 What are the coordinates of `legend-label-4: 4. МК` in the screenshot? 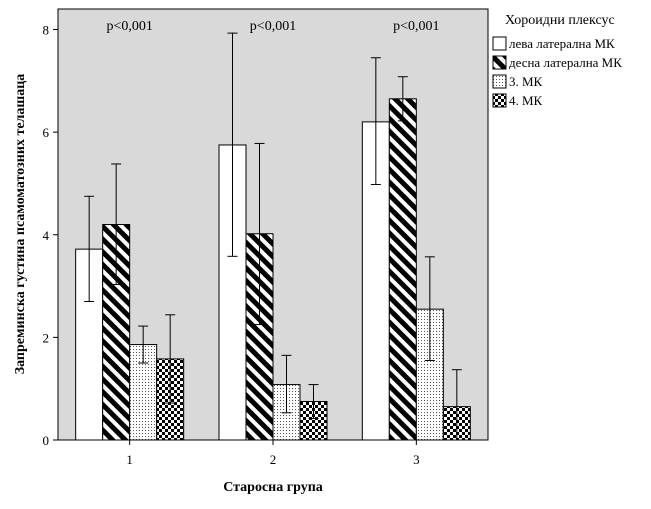 It's located at (526, 100).